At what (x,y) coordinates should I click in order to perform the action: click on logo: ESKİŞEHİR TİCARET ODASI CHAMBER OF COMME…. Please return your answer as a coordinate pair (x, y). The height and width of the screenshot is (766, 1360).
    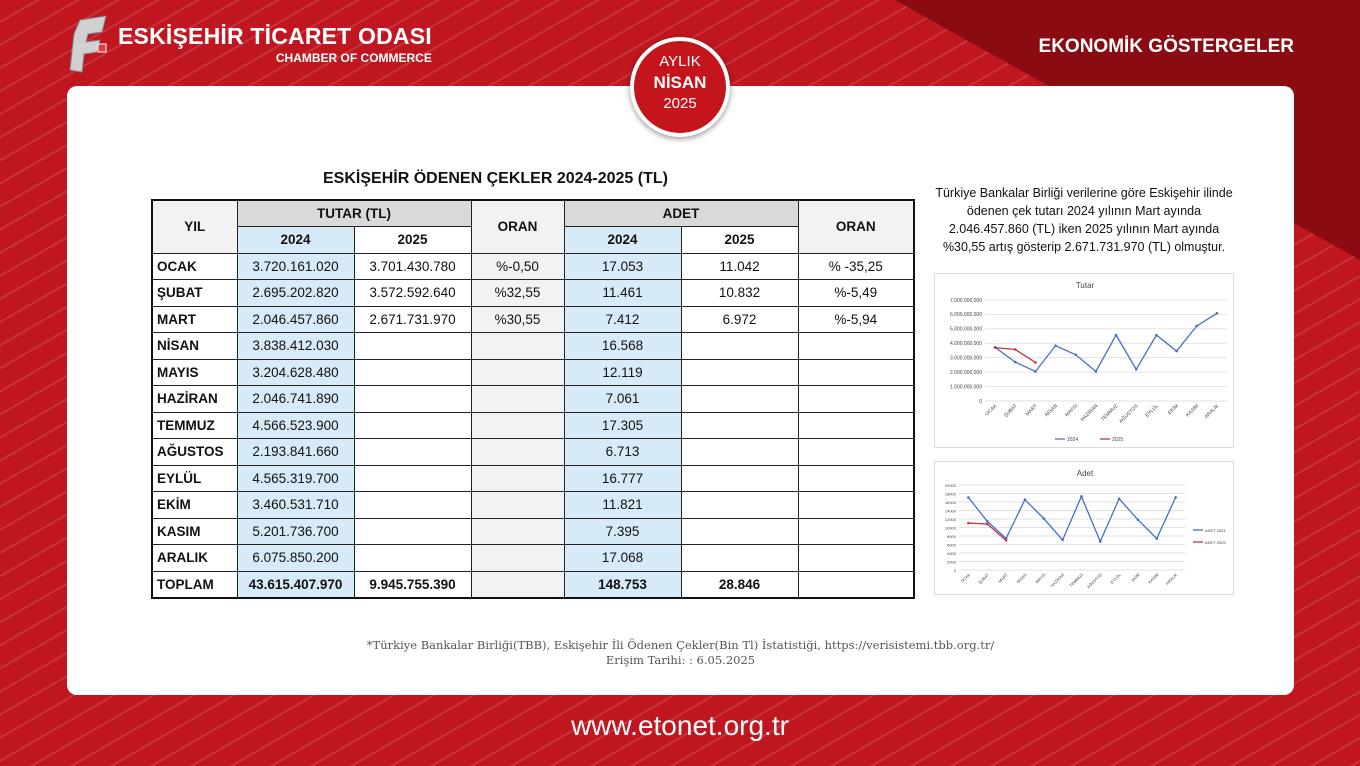
    Looking at the image, I should click on (249, 44).